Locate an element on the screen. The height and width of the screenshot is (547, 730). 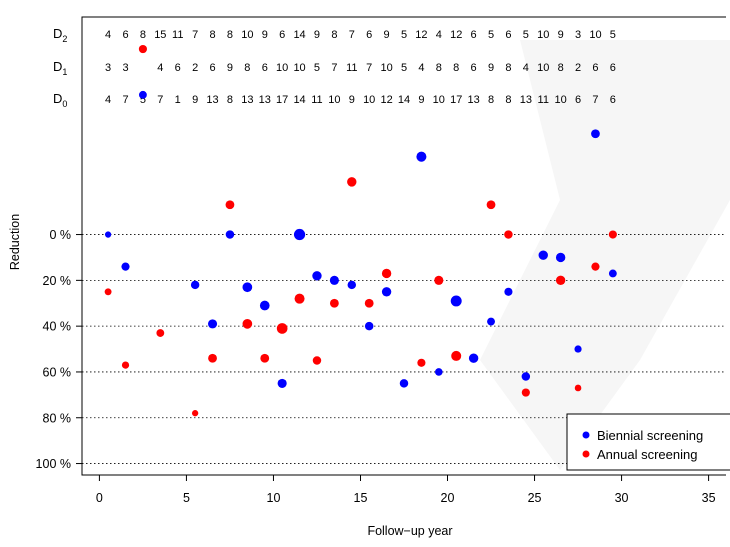
x-tick-label: 5 is located at coordinates (186, 498).